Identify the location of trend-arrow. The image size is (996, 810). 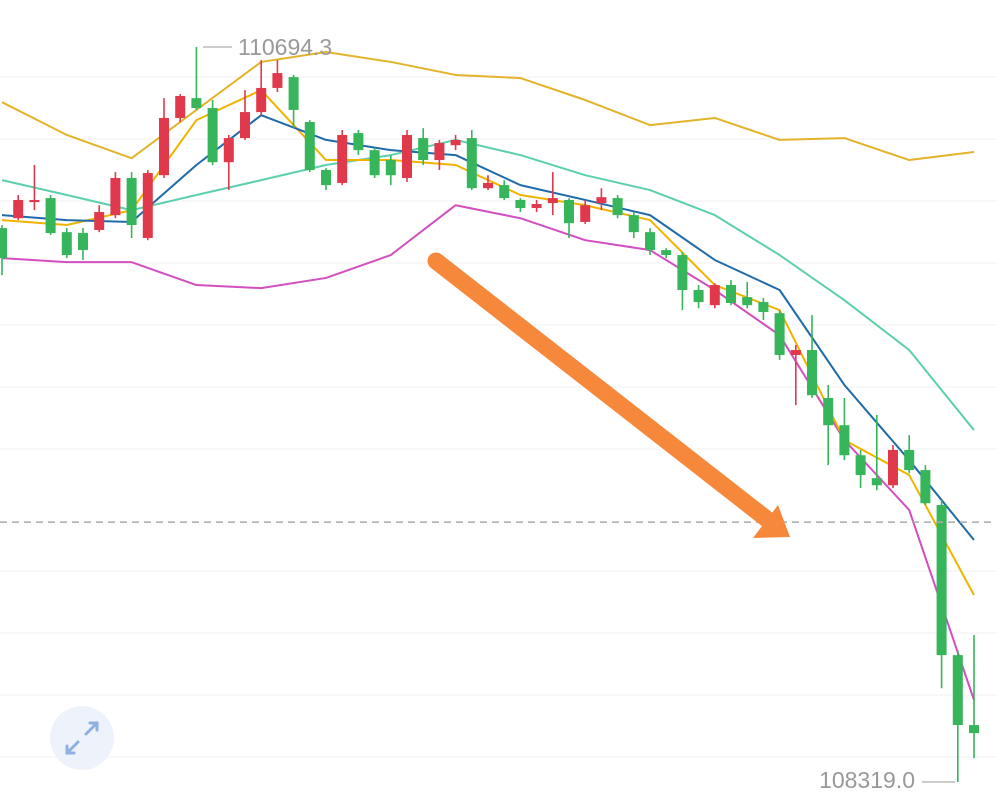
(608, 395).